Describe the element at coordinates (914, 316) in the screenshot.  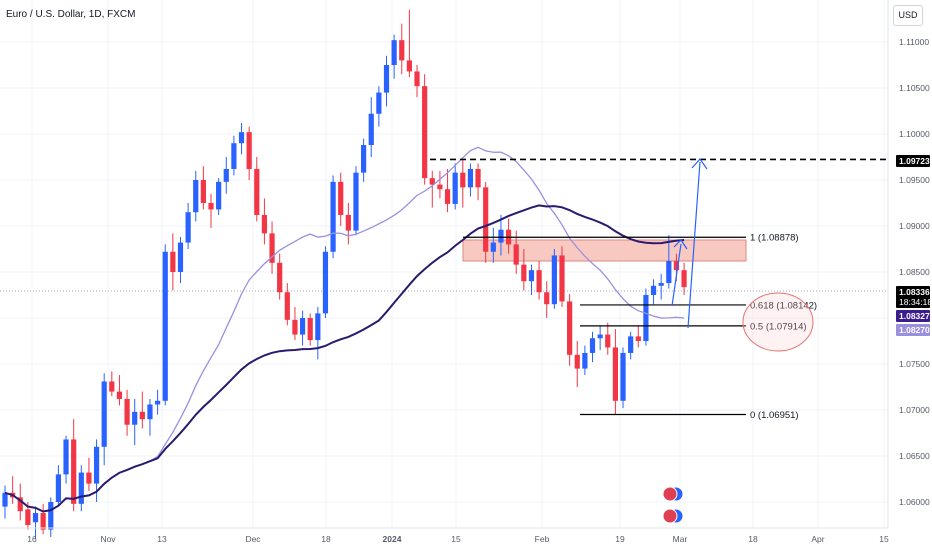
I see `price-badge-label: 1.08327` at that location.